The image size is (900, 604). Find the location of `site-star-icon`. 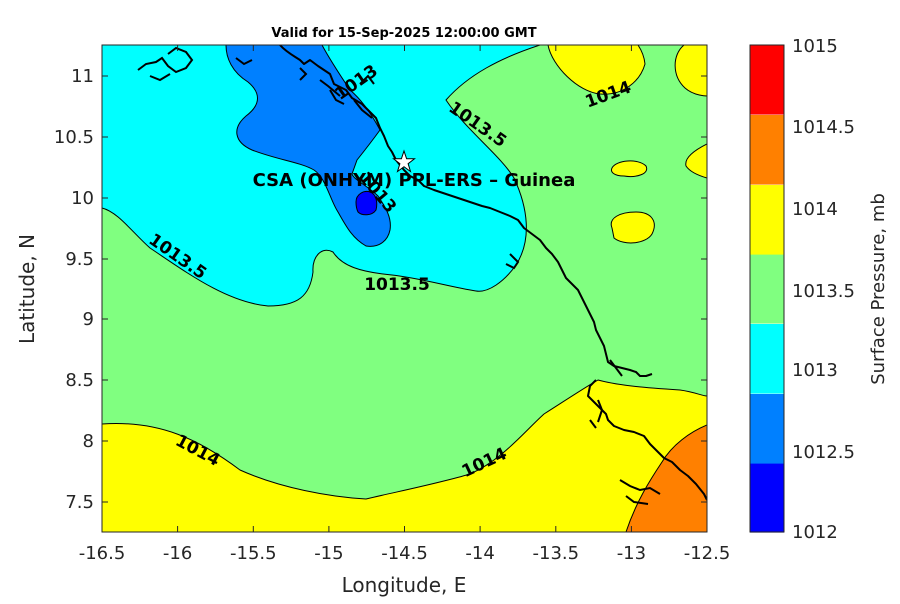

site-star-icon is located at coordinates (404, 161).